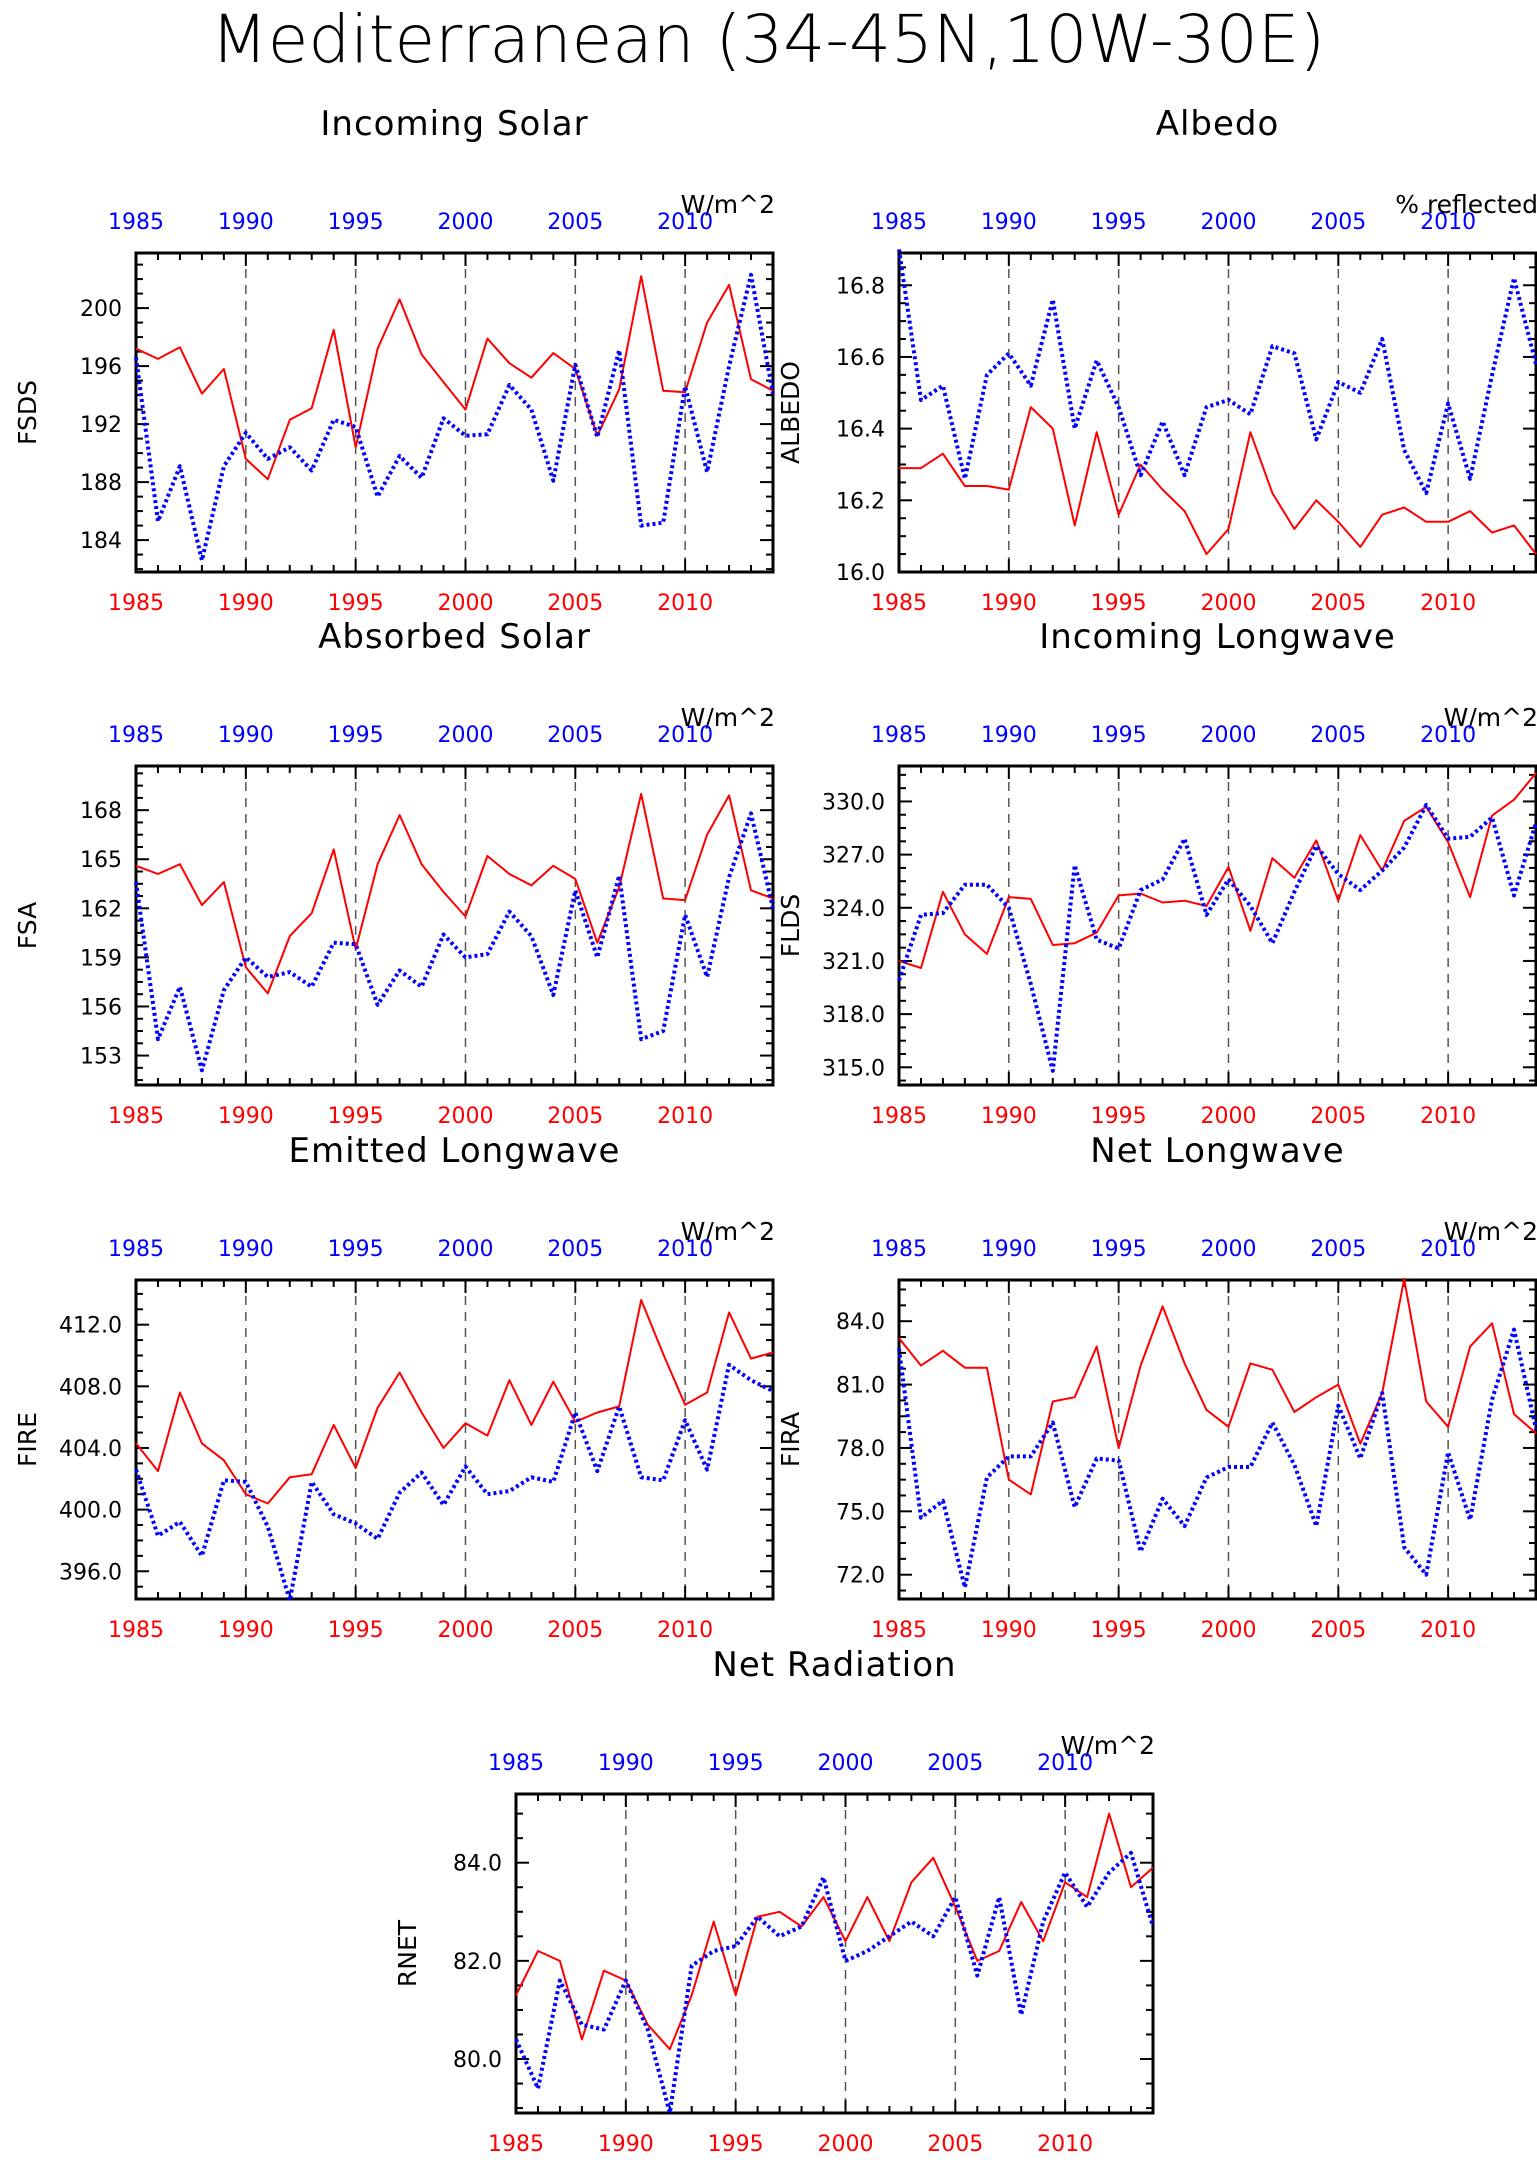 This screenshot has width=1537, height=2160. I want to click on y-tick-label: 81.0, so click(860, 1386).